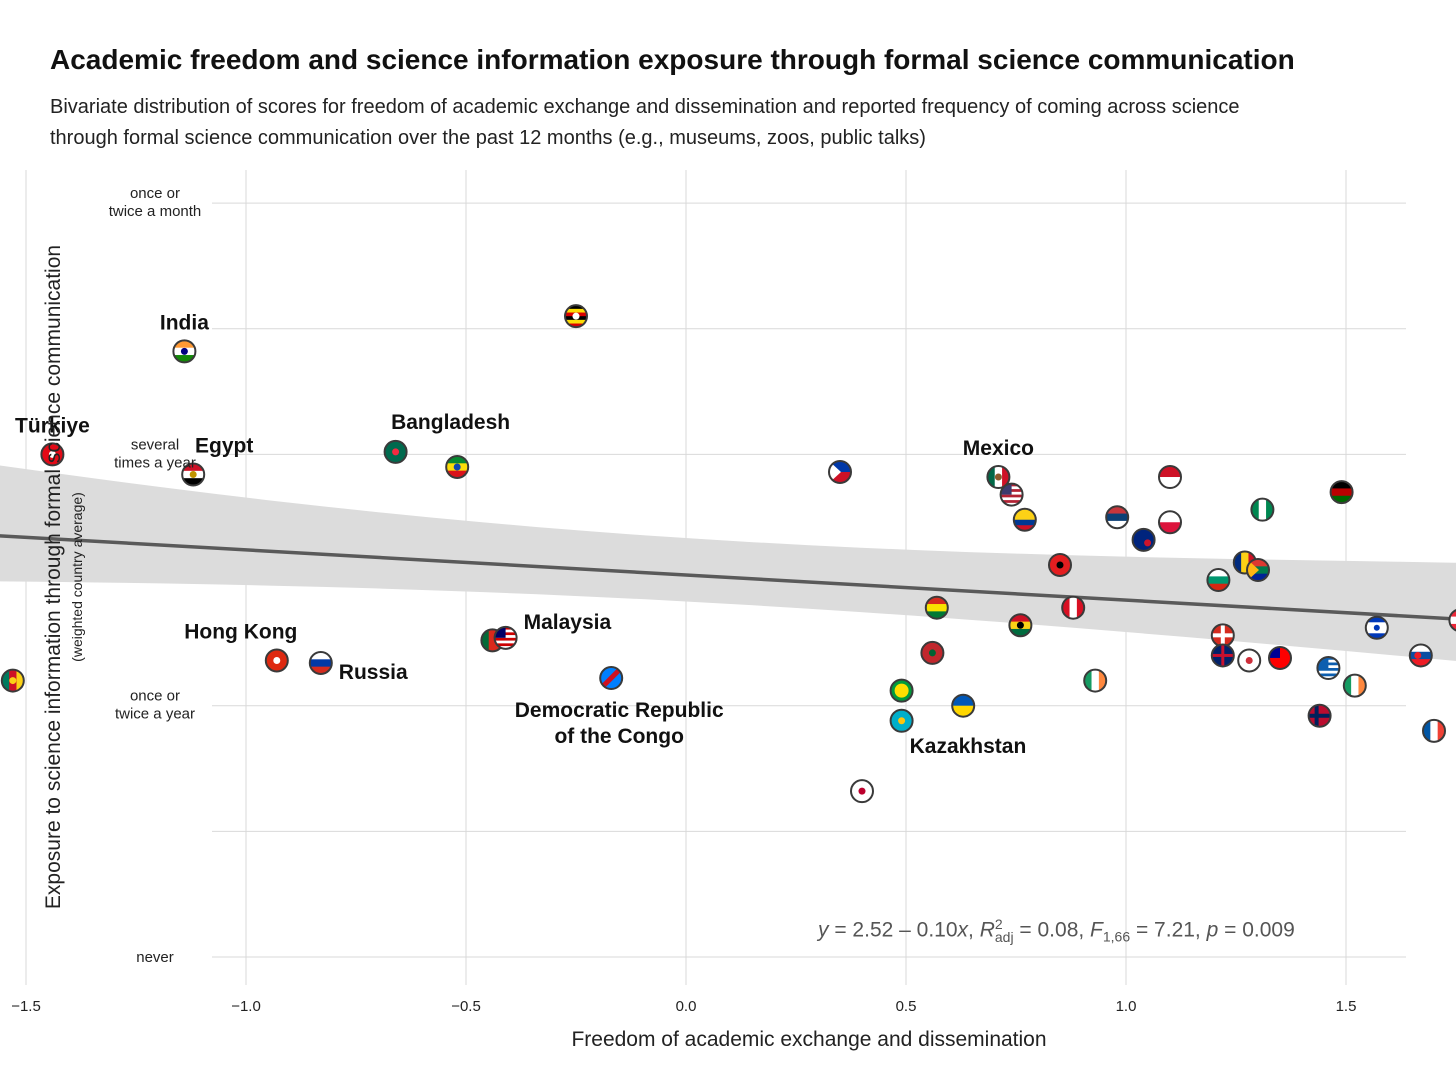 The image size is (1456, 1092). What do you see at coordinates (26, 1006) in the screenshot?
I see `x-tick-label: −1.5` at bounding box center [26, 1006].